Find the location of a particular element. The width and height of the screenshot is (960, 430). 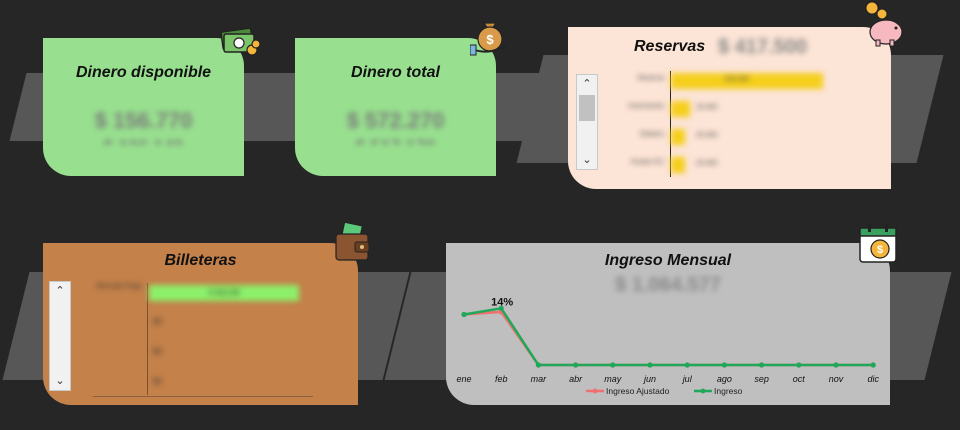

reserves-row-label: Reserva is located at coordinates (650, 78).